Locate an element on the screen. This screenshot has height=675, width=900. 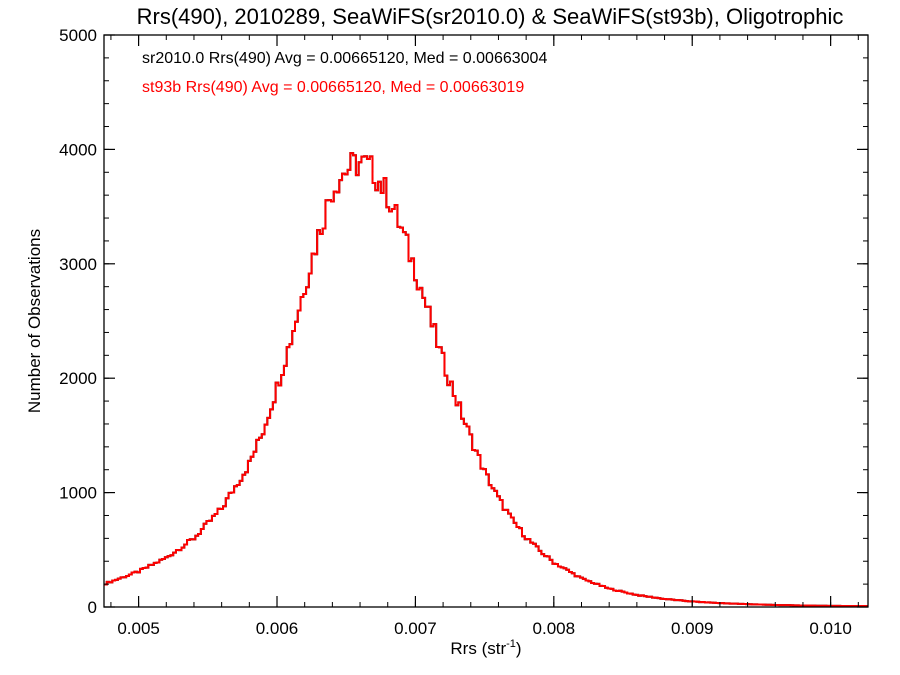
y-tick-label: 5000 is located at coordinates (78, 35).